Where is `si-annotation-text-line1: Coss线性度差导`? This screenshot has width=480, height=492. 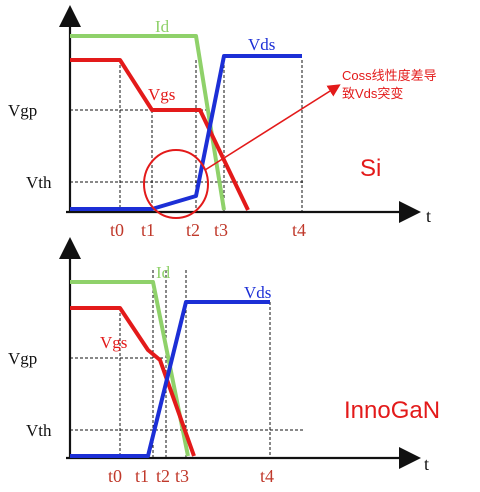
si-annotation-text-line1: Coss线性度差导 is located at coordinates (389, 75).